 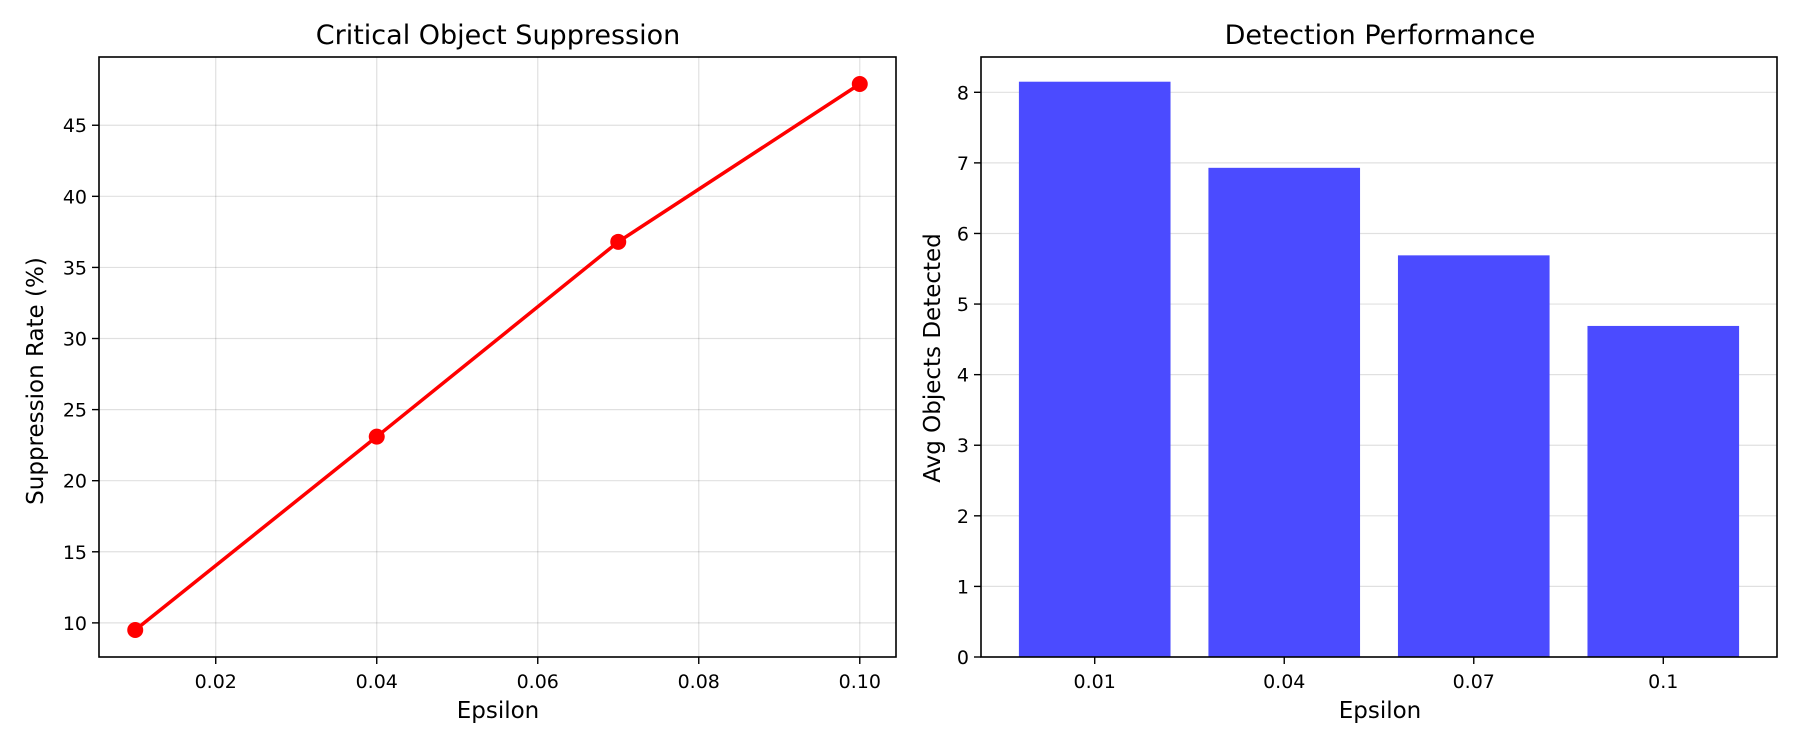 What do you see at coordinates (1380, 35) in the screenshot?
I see `chart-title: Detection Performance` at bounding box center [1380, 35].